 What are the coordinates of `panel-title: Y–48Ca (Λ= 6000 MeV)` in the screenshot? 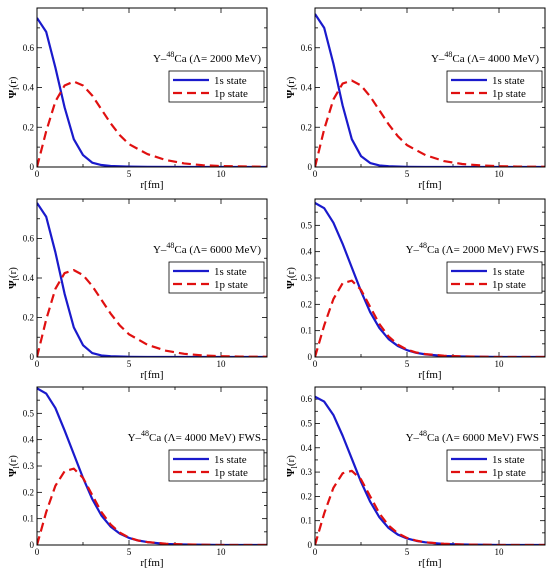 It's located at (207, 248).